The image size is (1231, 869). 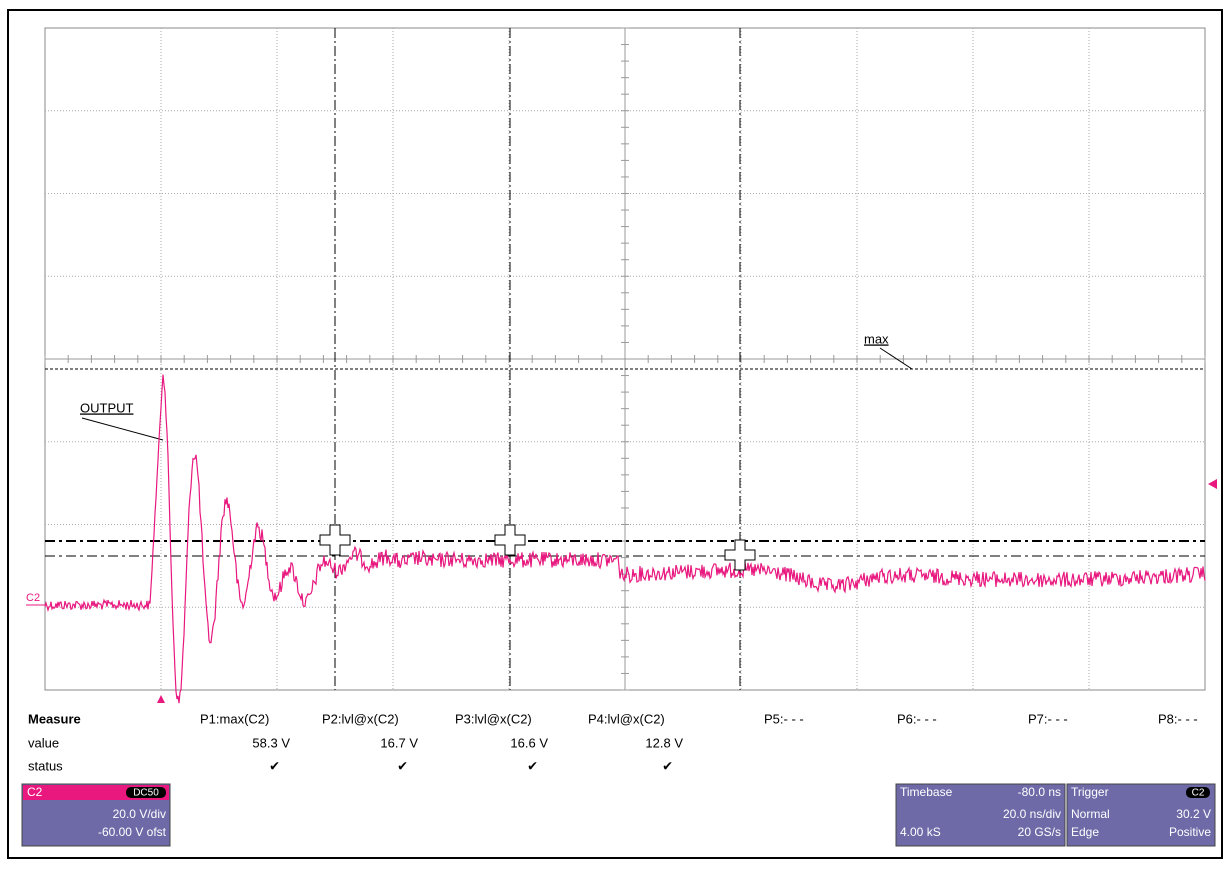 I want to click on timebase-title: Timebase, so click(x=926, y=792).